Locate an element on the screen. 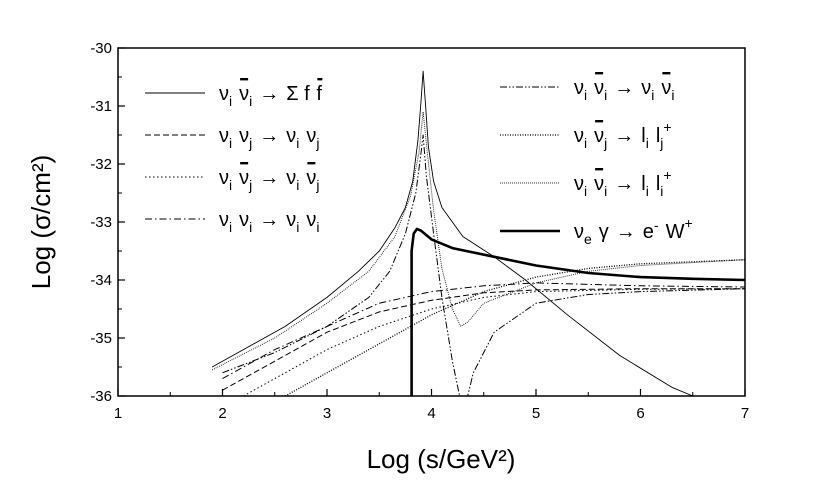  y-axis-label: Log (σ/cm²) is located at coordinates (41, 222).